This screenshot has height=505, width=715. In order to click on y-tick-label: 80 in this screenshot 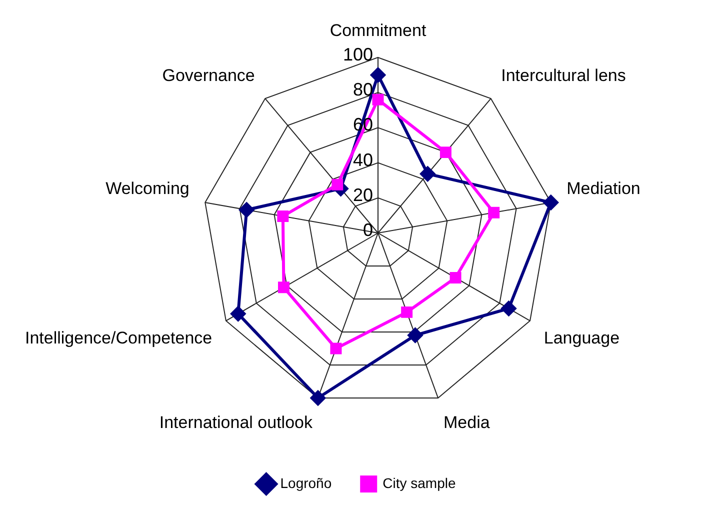, I will do `click(362, 90)`.